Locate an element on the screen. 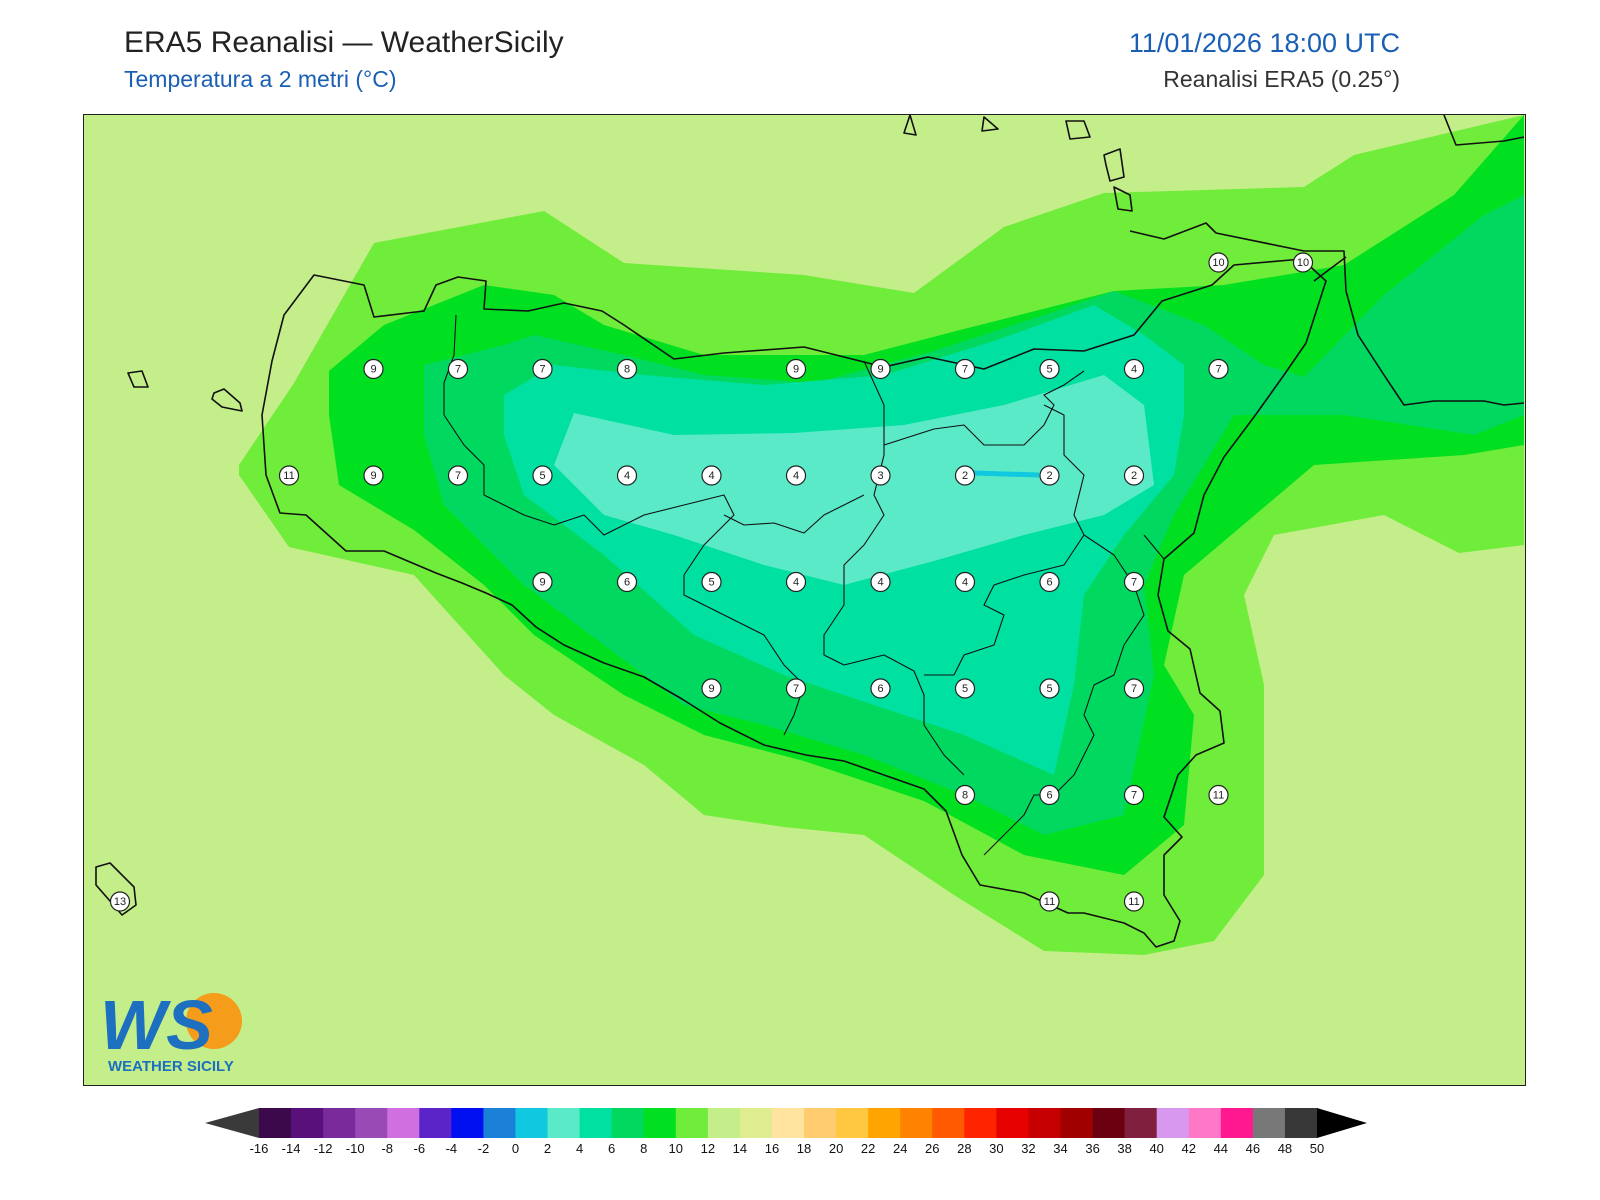 Image resolution: width=1600 pixels, height=1200 pixels. colorbar-tick-label: 4 is located at coordinates (579, 1148).